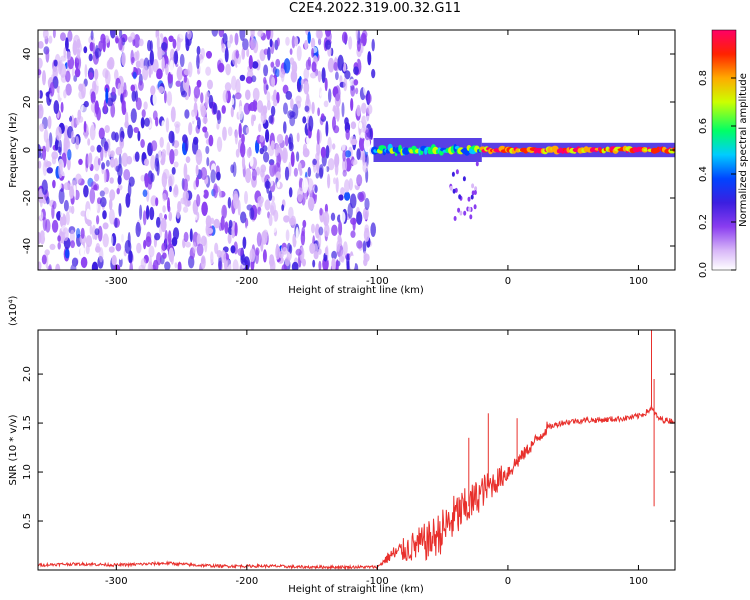 This screenshot has height=600, width=750. I want to click on chart-title: C2E4.2022.319.00.32.G11, so click(375, 8).